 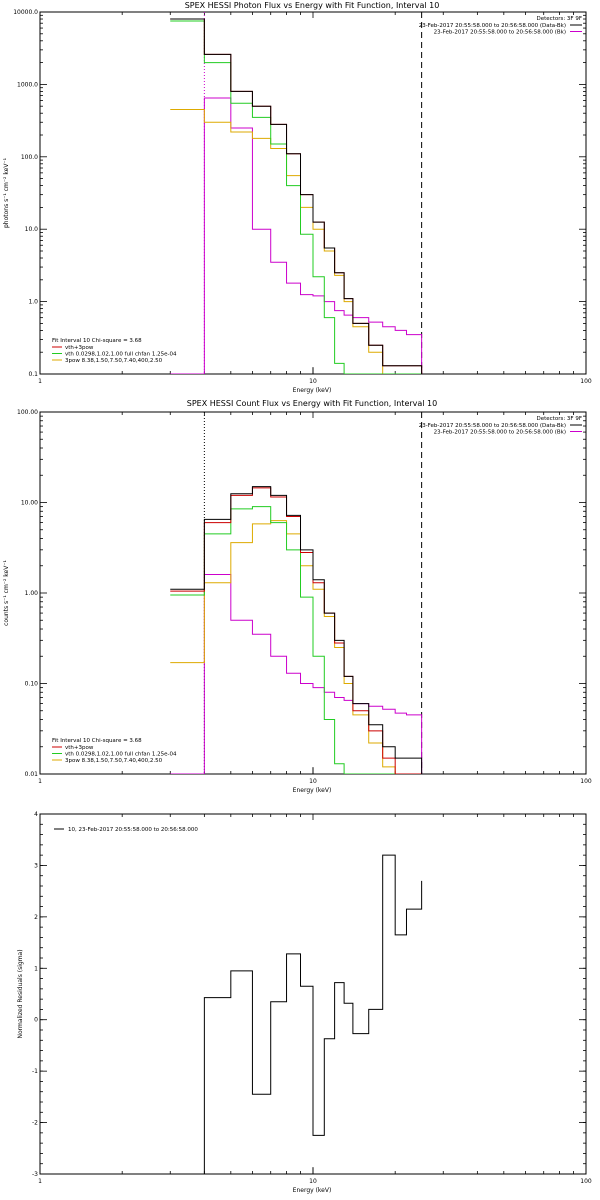 What do you see at coordinates (559, 419) in the screenshot?
I see `panel-2-legend-title: Detectors: 3F 9F` at bounding box center [559, 419].